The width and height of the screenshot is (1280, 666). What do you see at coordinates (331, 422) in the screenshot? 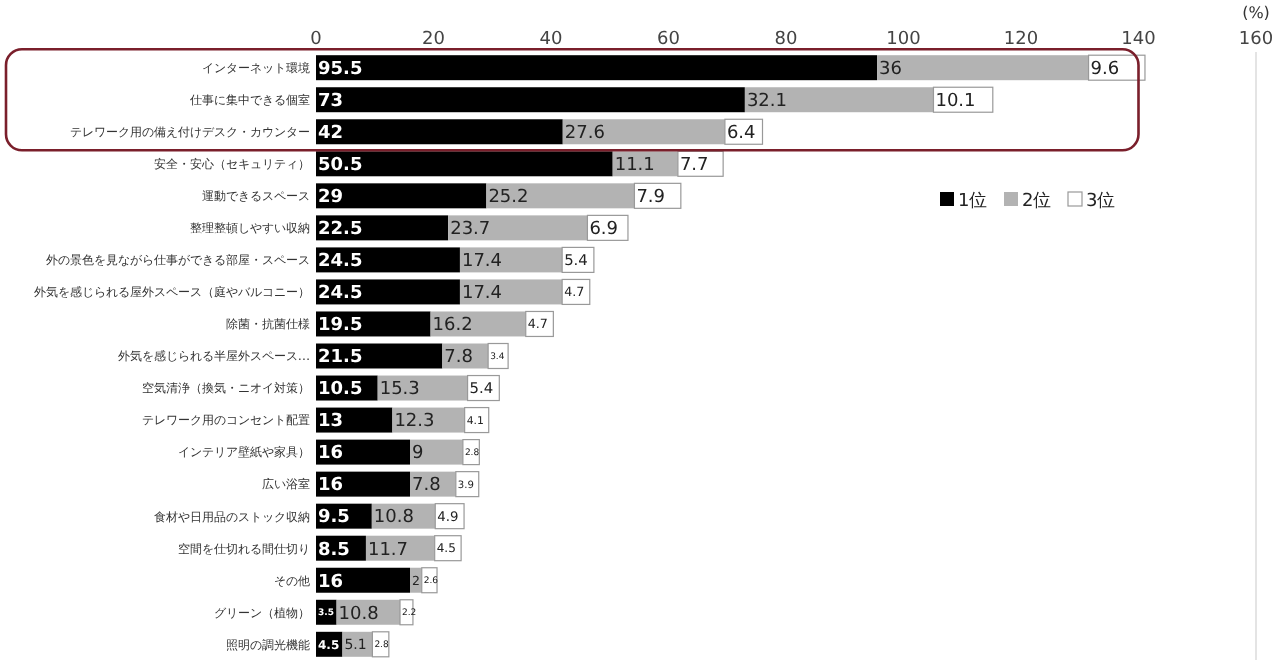
I see `data-label: 13` at bounding box center [331, 422].